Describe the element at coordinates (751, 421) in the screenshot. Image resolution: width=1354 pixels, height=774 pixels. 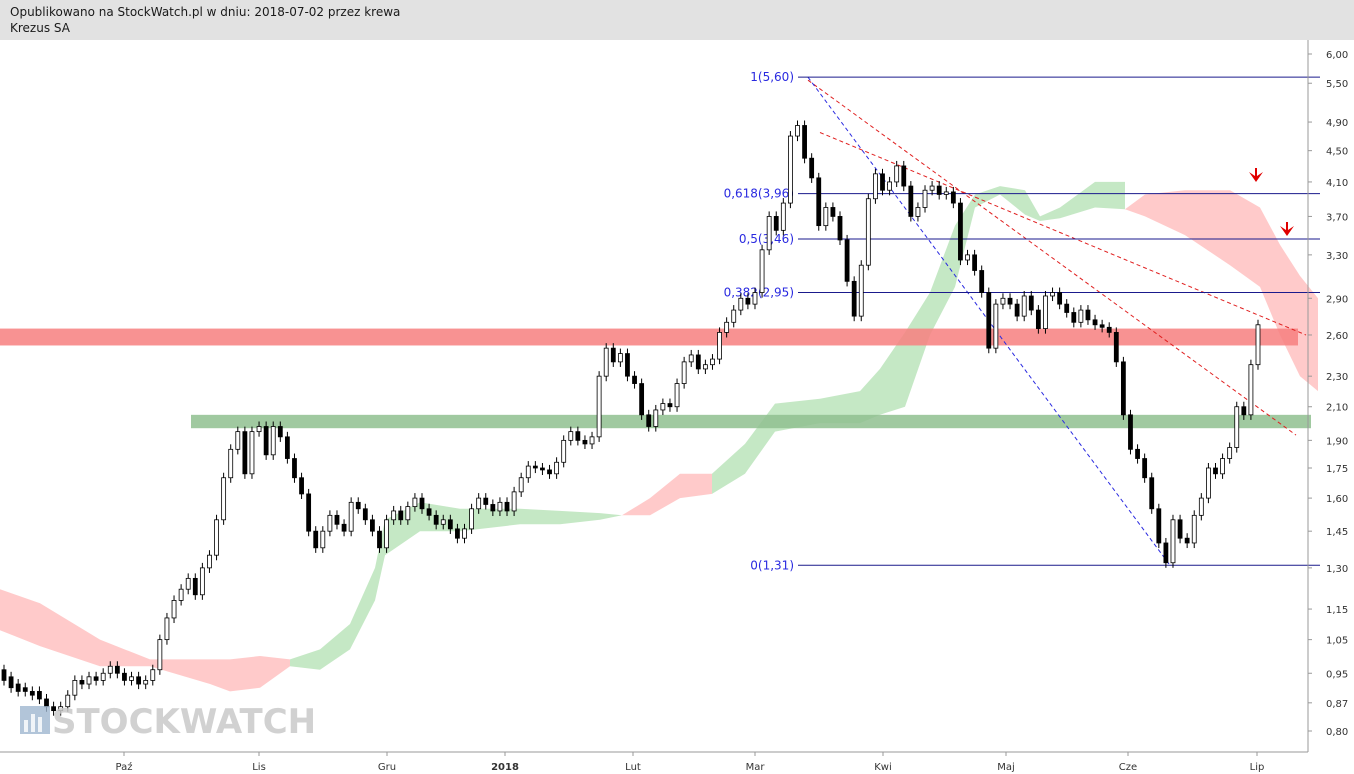
I see `support-zone` at that location.